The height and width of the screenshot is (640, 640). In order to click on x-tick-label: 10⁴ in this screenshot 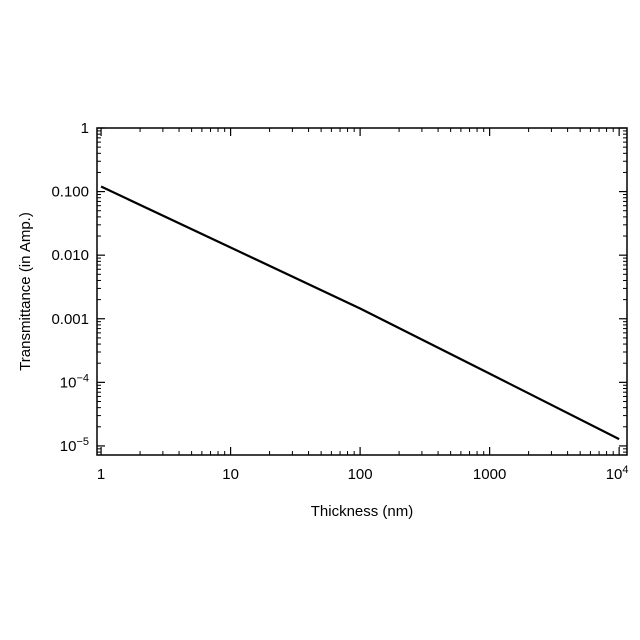, I will do `click(617, 473)`.